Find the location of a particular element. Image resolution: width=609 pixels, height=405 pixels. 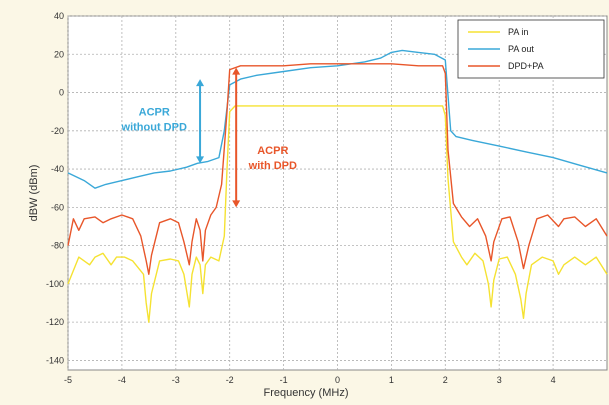

y-tick-label: 20 is located at coordinates (59, 54).